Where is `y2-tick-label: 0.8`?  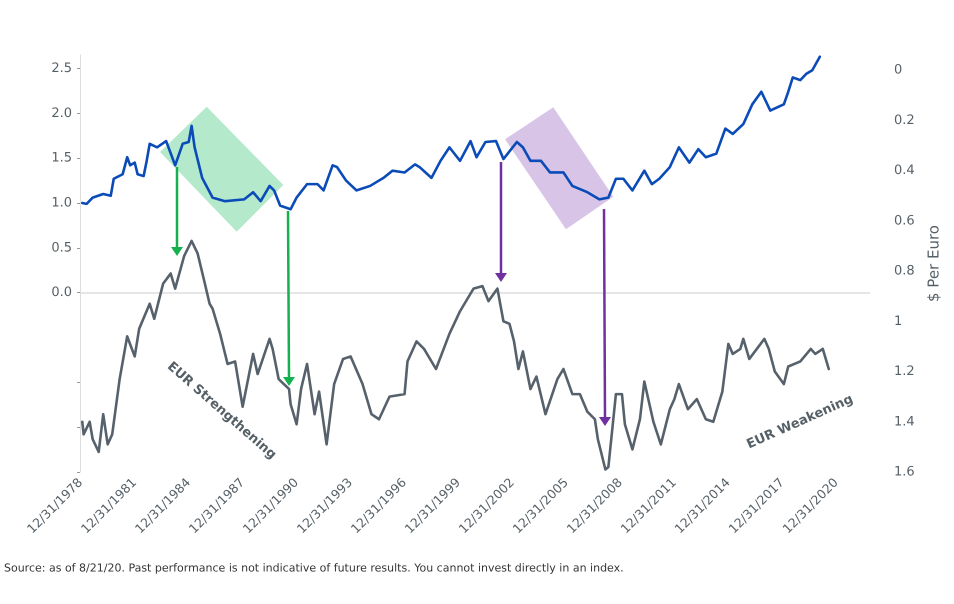
y2-tick-label: 0.8 is located at coordinates (904, 271).